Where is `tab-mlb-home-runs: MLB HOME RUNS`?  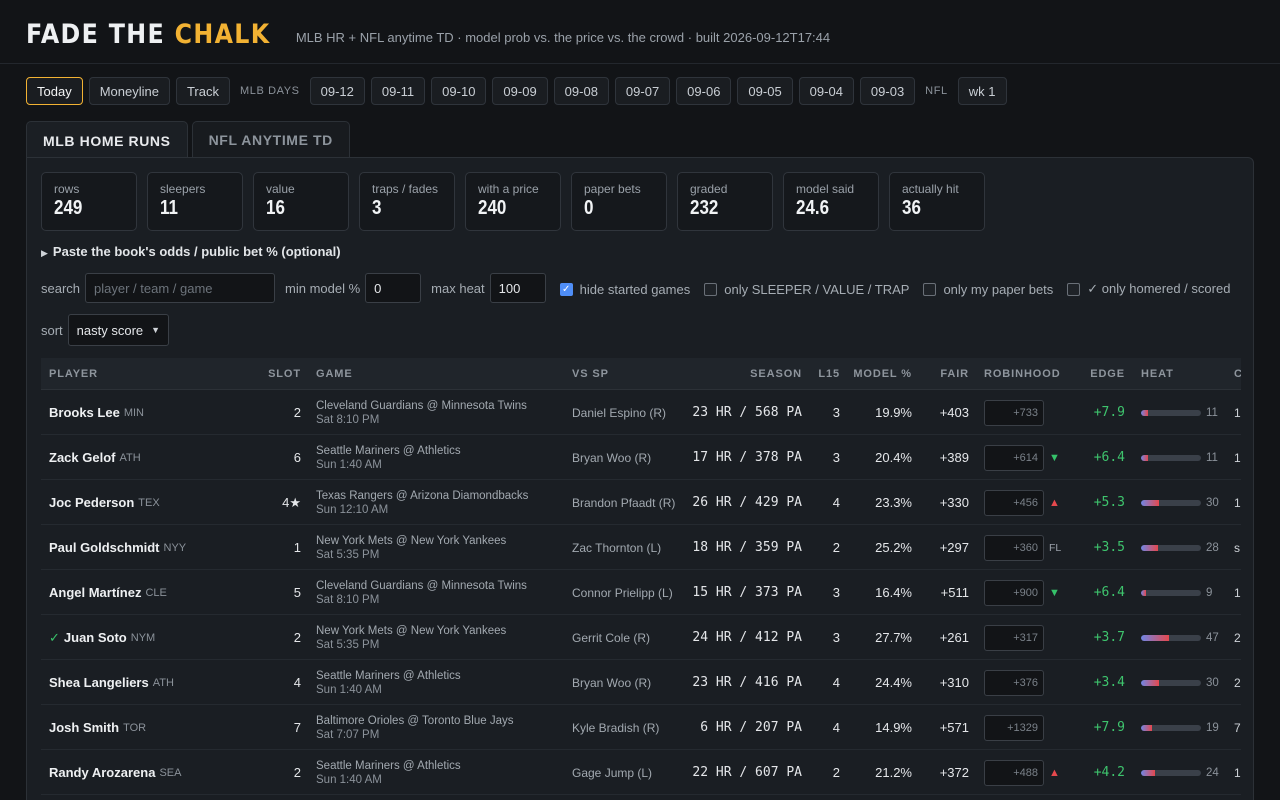 tab-mlb-home-runs: MLB HOME RUNS is located at coordinates (107, 140).